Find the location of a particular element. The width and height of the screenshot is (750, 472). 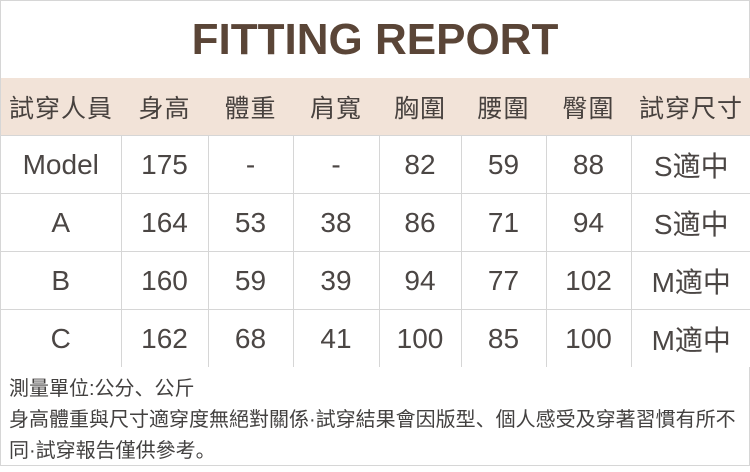

table-row-a: A 164 53 38 86 71 94 S適中 is located at coordinates (375, 222).